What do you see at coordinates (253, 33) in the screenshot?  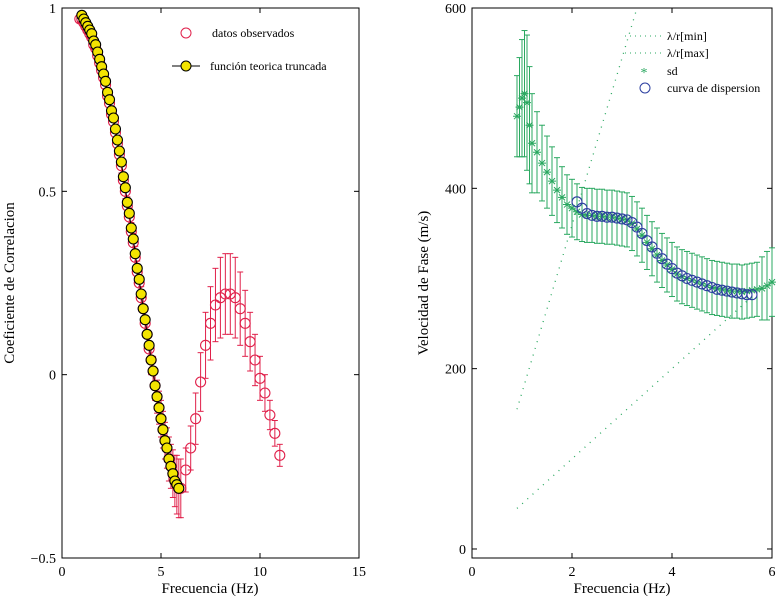 I see `legend-label-observed: datos observados` at bounding box center [253, 33].